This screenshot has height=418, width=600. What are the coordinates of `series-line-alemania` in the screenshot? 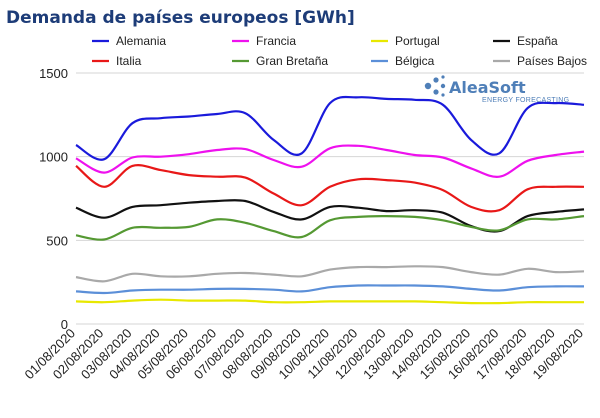 It's located at (330, 128).